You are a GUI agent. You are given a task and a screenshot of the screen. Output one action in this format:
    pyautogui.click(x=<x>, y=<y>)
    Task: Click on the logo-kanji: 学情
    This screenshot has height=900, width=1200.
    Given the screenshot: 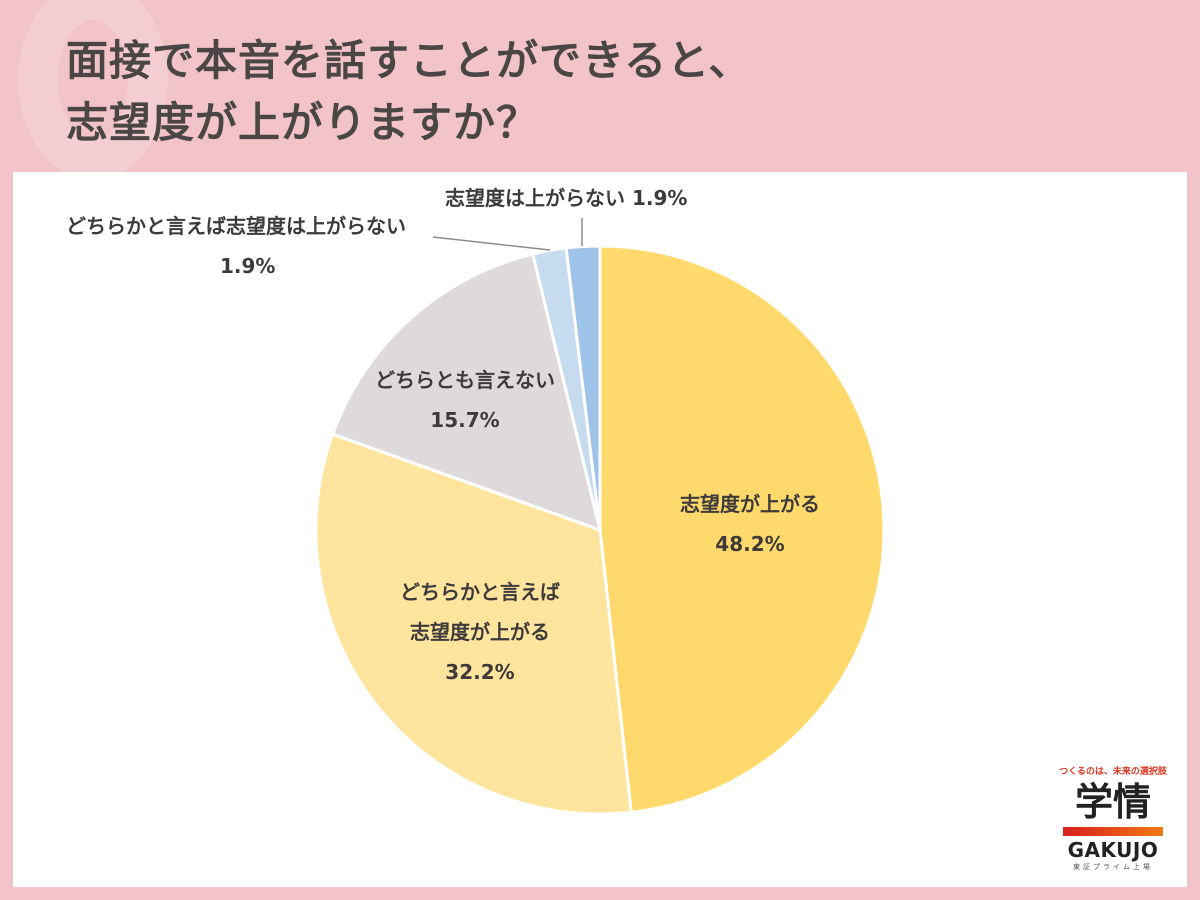 What is the action you would take?
    pyautogui.click(x=1112, y=802)
    